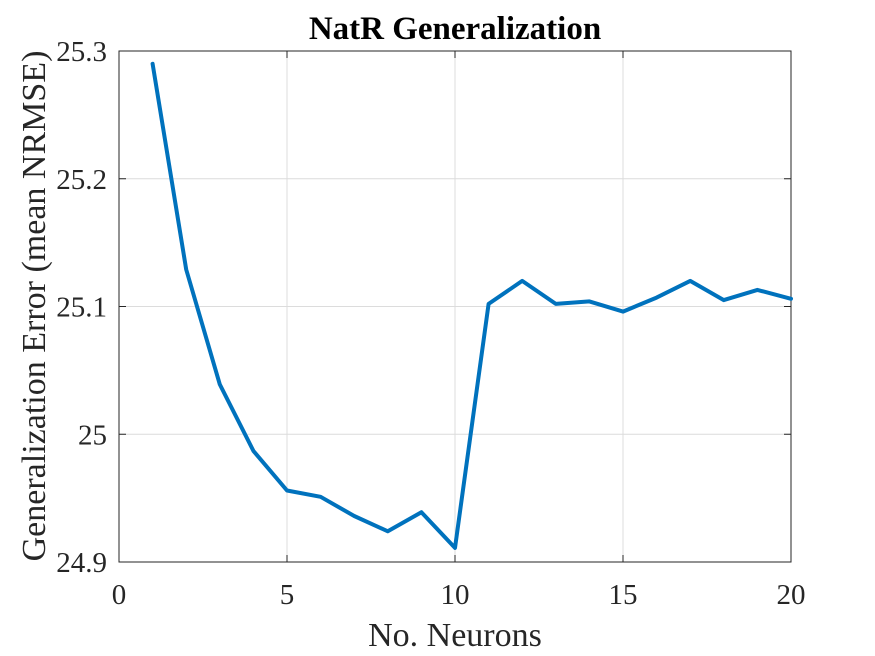 This screenshot has height=656, width=875. I want to click on y-tick-label: 24.9, so click(81, 563).